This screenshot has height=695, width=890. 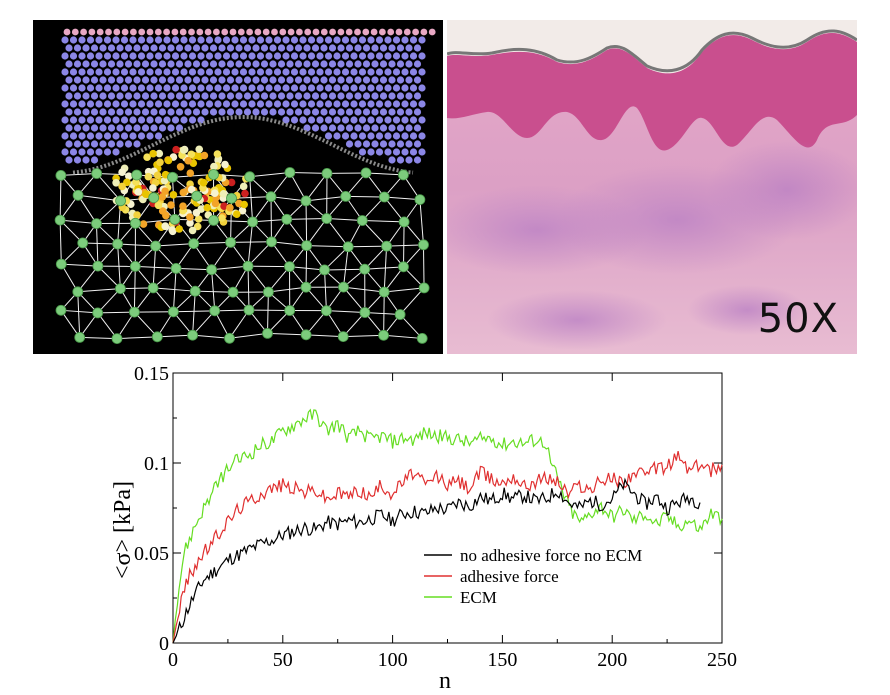 I want to click on legend-label-2: ECM, so click(x=478, y=597).